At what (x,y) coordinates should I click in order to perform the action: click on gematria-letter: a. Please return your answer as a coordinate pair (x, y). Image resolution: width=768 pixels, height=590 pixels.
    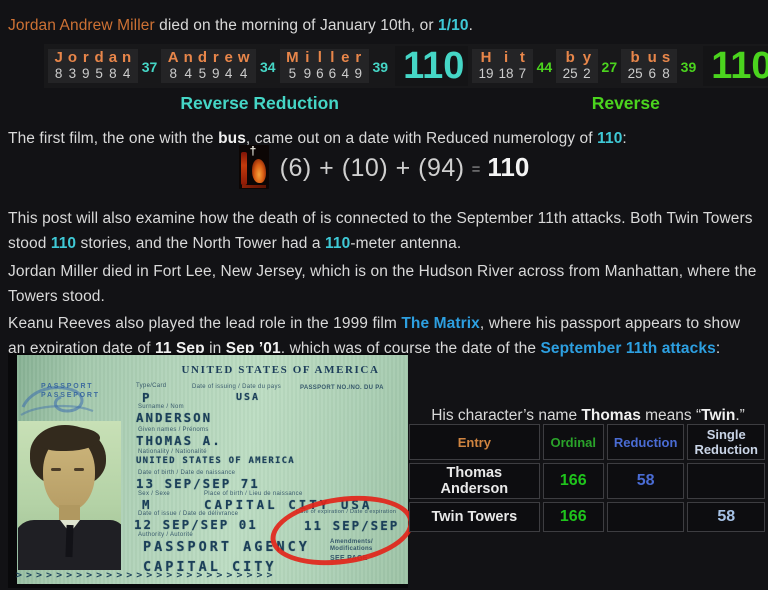
    Looking at the image, I should click on (113, 57).